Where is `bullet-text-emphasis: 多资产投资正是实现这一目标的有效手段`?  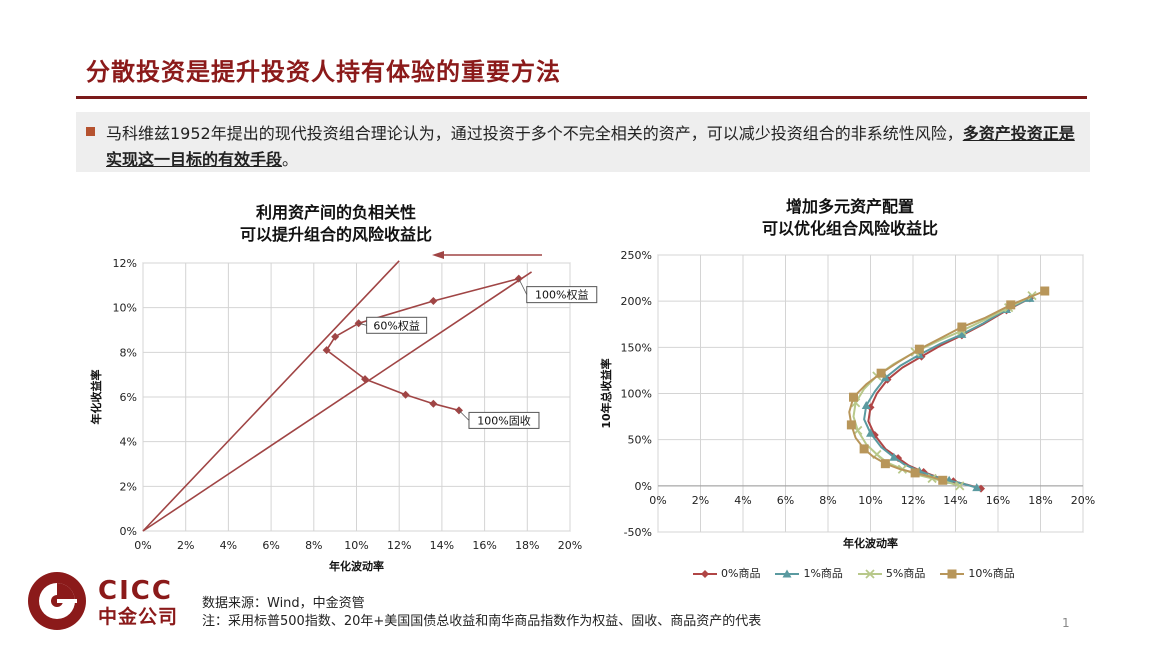
bullet-text-emphasis: 多资产投资正是实现这一目标的有效手段 is located at coordinates (590, 146).